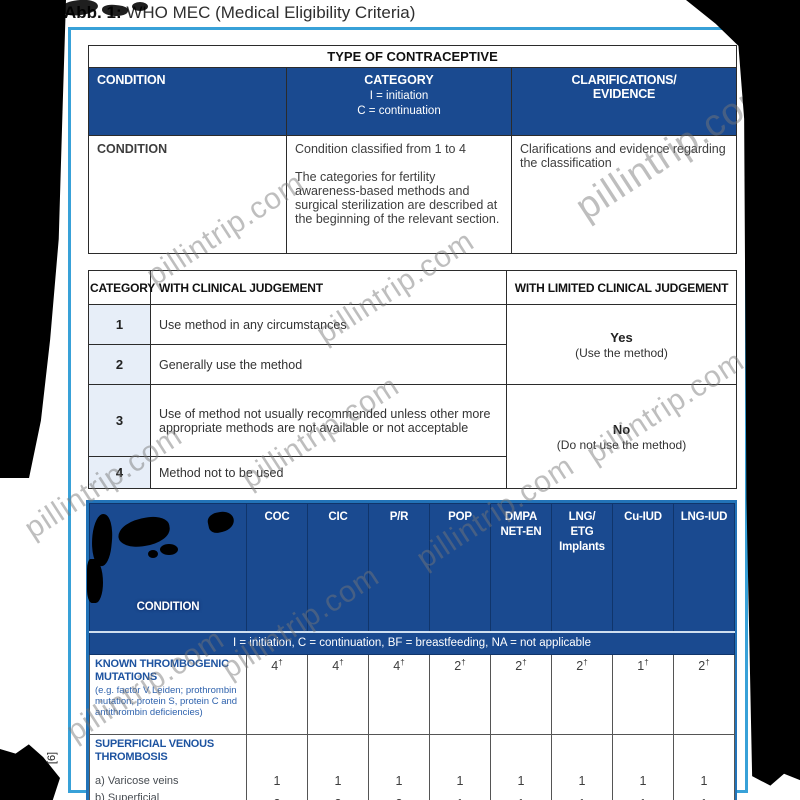 This screenshot has width=800, height=800. What do you see at coordinates (168, 606) in the screenshot?
I see `table3-header-condition-label: CONDITION` at bounding box center [168, 606].